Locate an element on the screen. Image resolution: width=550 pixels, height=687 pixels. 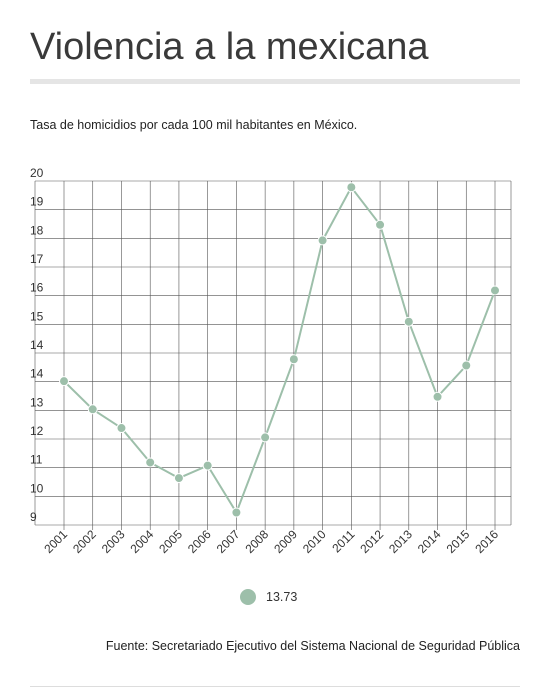
chart-title: Violencia a la mexicana is located at coordinates (229, 47).